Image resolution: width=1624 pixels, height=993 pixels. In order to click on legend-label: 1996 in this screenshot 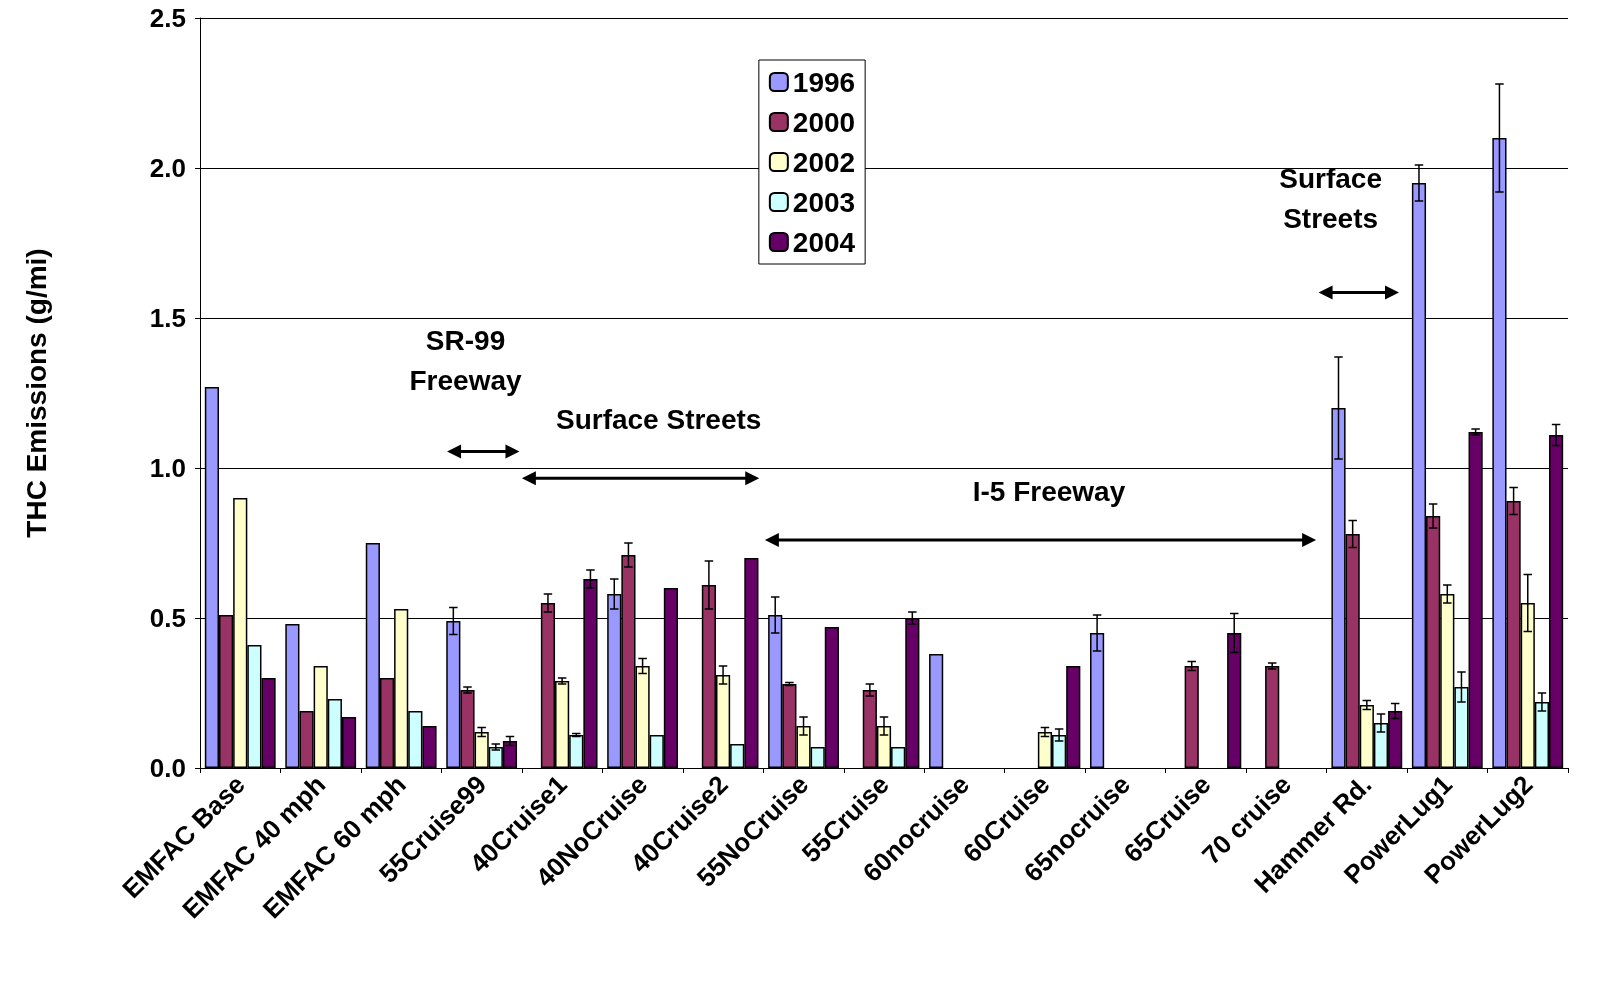, I will do `click(824, 82)`.